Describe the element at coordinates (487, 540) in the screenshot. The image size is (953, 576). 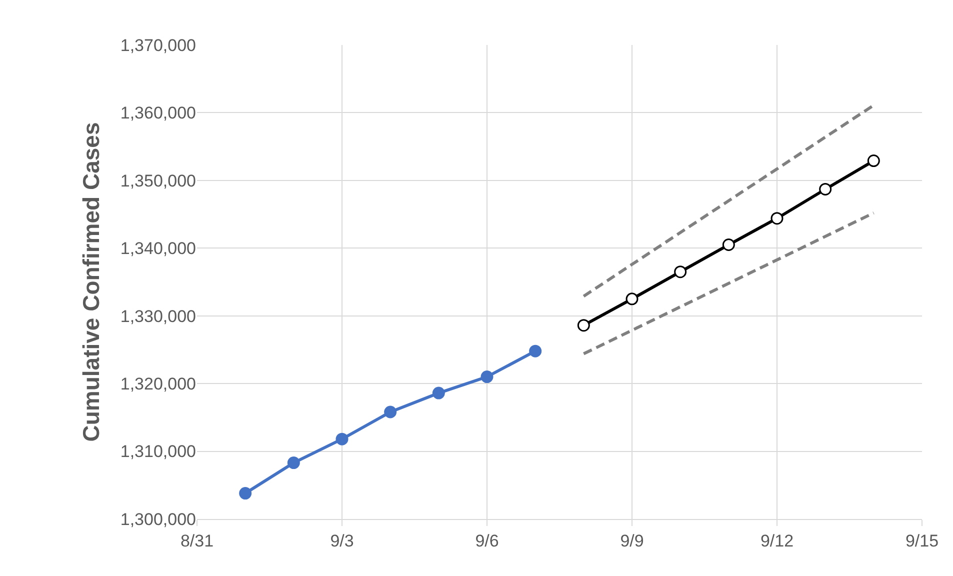
I see `x-tick-label: 9/6` at that location.